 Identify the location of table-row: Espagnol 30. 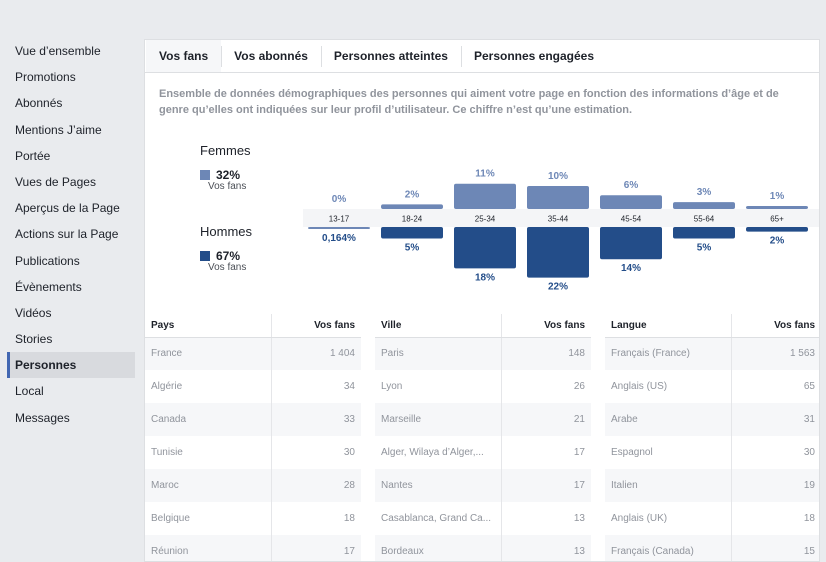
(712, 452).